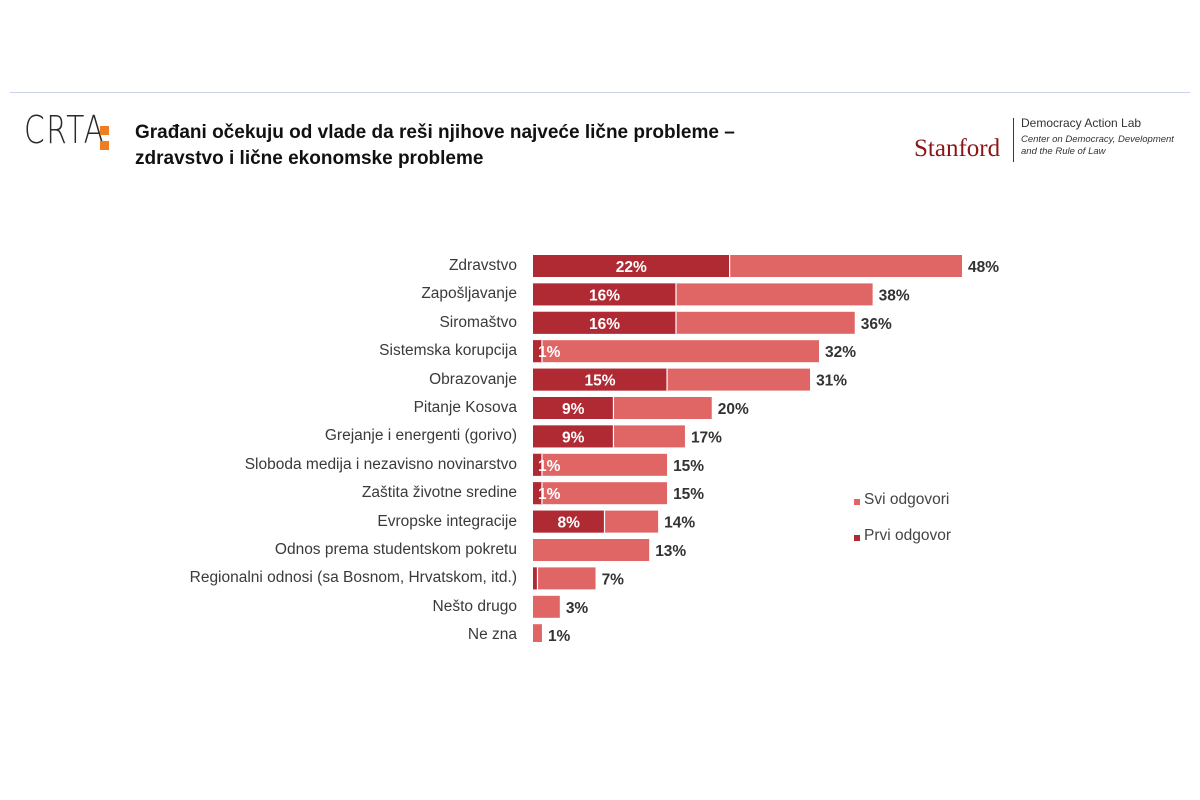  I want to click on category-label: Zaštita životne sredine, so click(439, 493).